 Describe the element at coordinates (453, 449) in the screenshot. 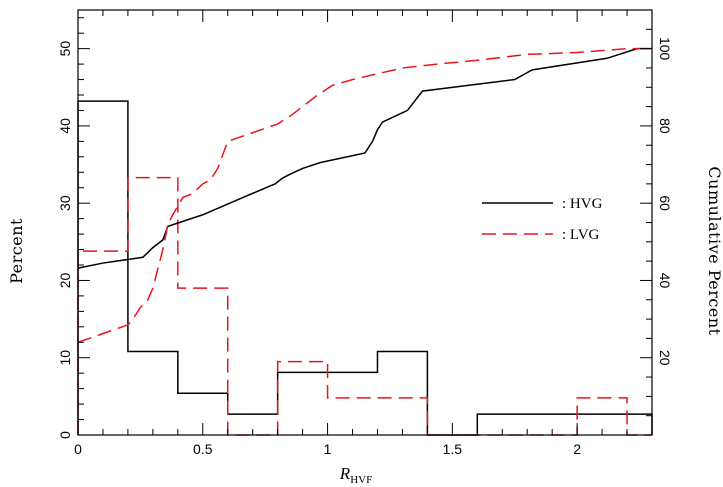

I see `x-tick-label: 1.5` at that location.